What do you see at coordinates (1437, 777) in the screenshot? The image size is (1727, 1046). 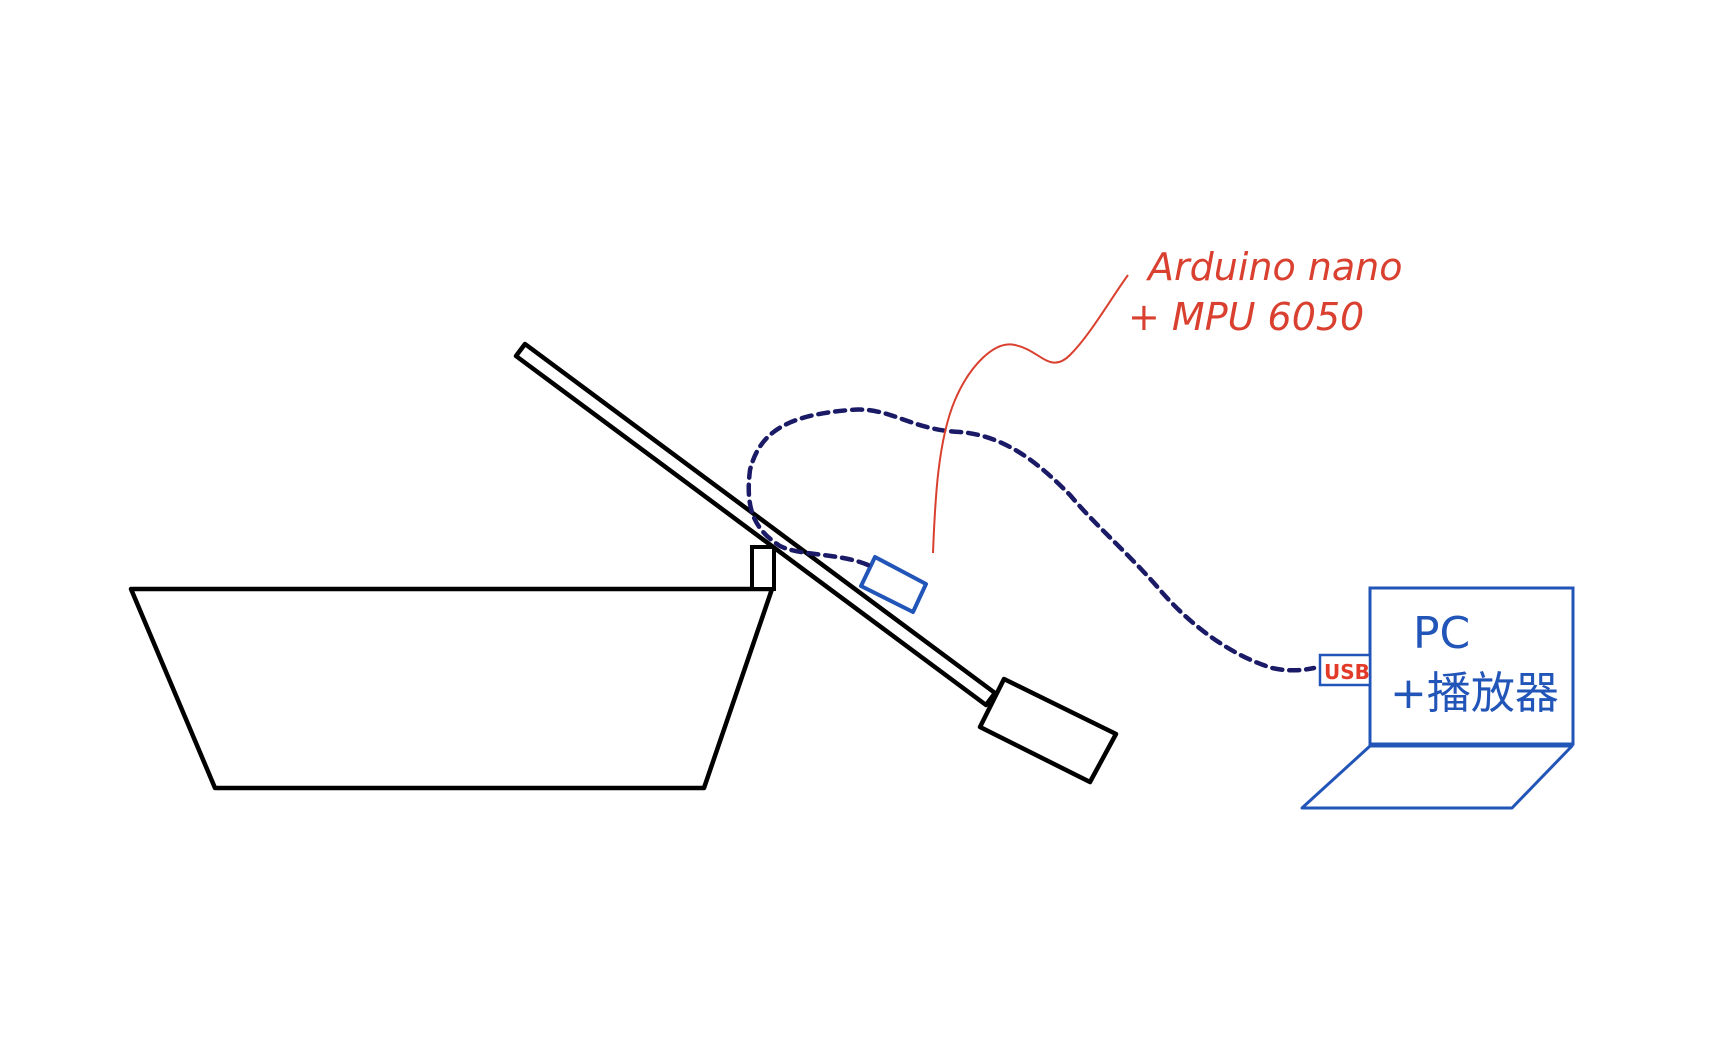 I see `laptop-base` at bounding box center [1437, 777].